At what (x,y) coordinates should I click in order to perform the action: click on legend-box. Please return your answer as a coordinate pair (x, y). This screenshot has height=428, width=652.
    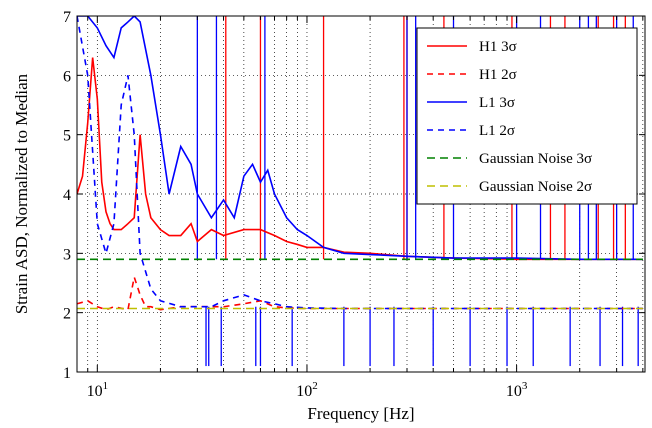
    Looking at the image, I should click on (527, 116).